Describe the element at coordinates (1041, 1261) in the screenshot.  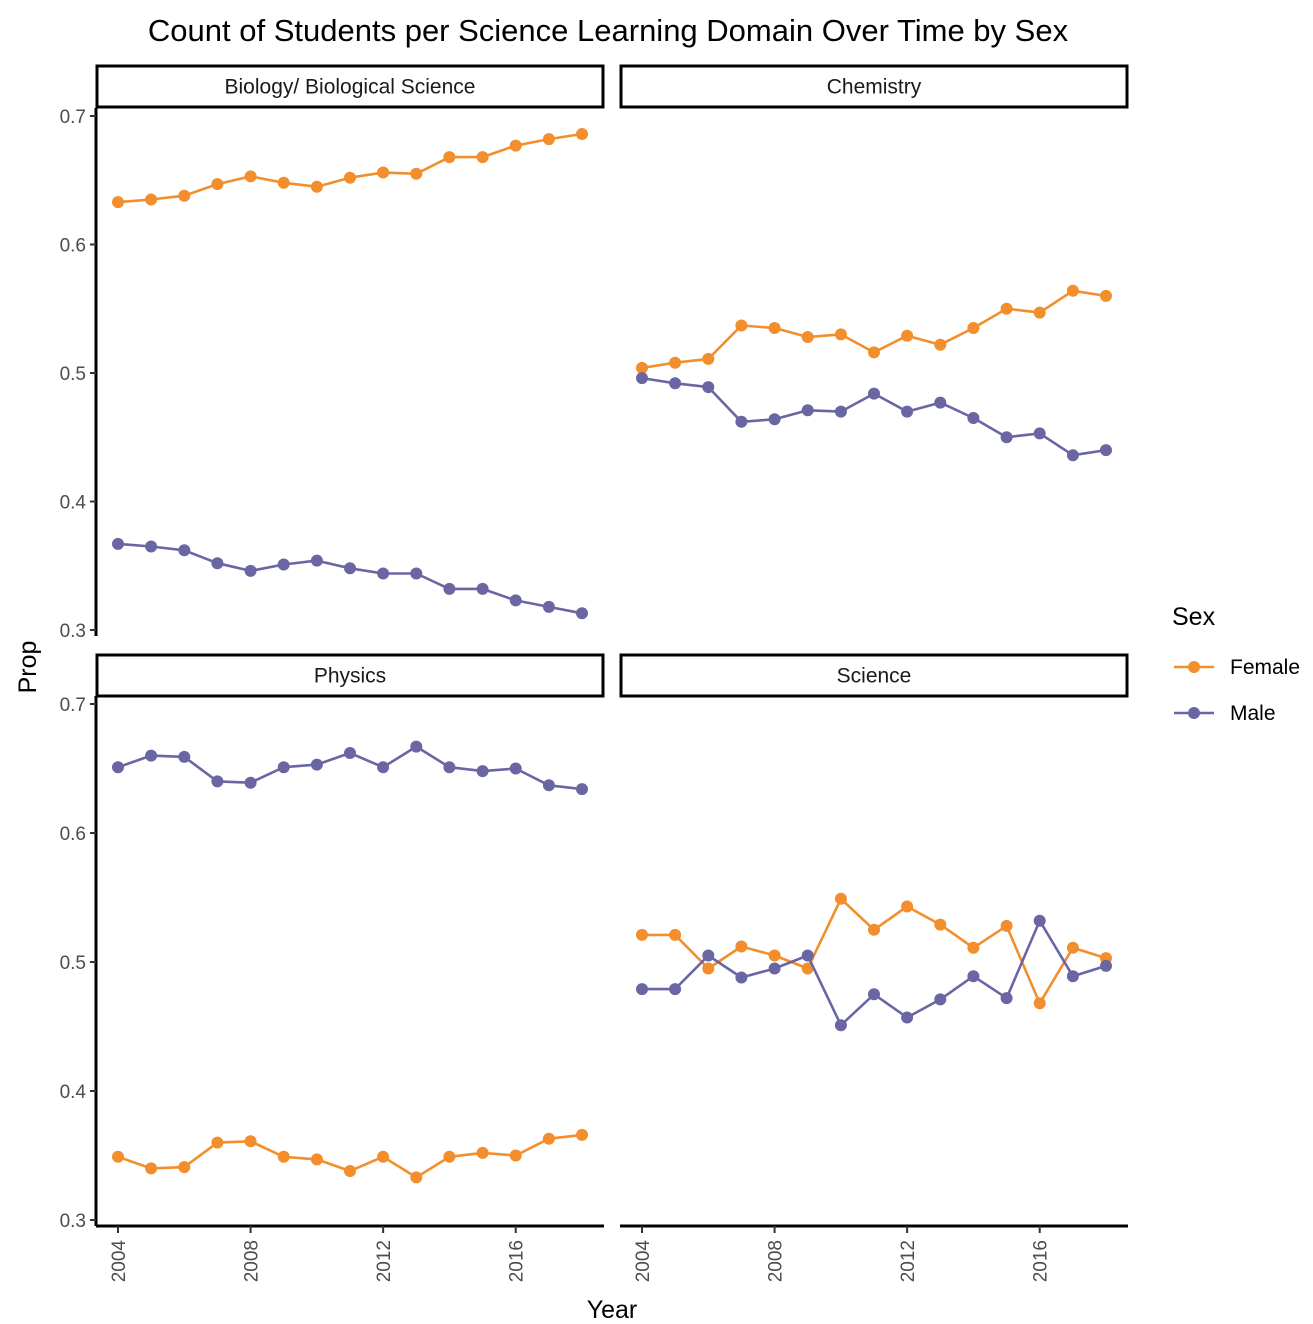
I see `x-tick-label: 2016` at that location.